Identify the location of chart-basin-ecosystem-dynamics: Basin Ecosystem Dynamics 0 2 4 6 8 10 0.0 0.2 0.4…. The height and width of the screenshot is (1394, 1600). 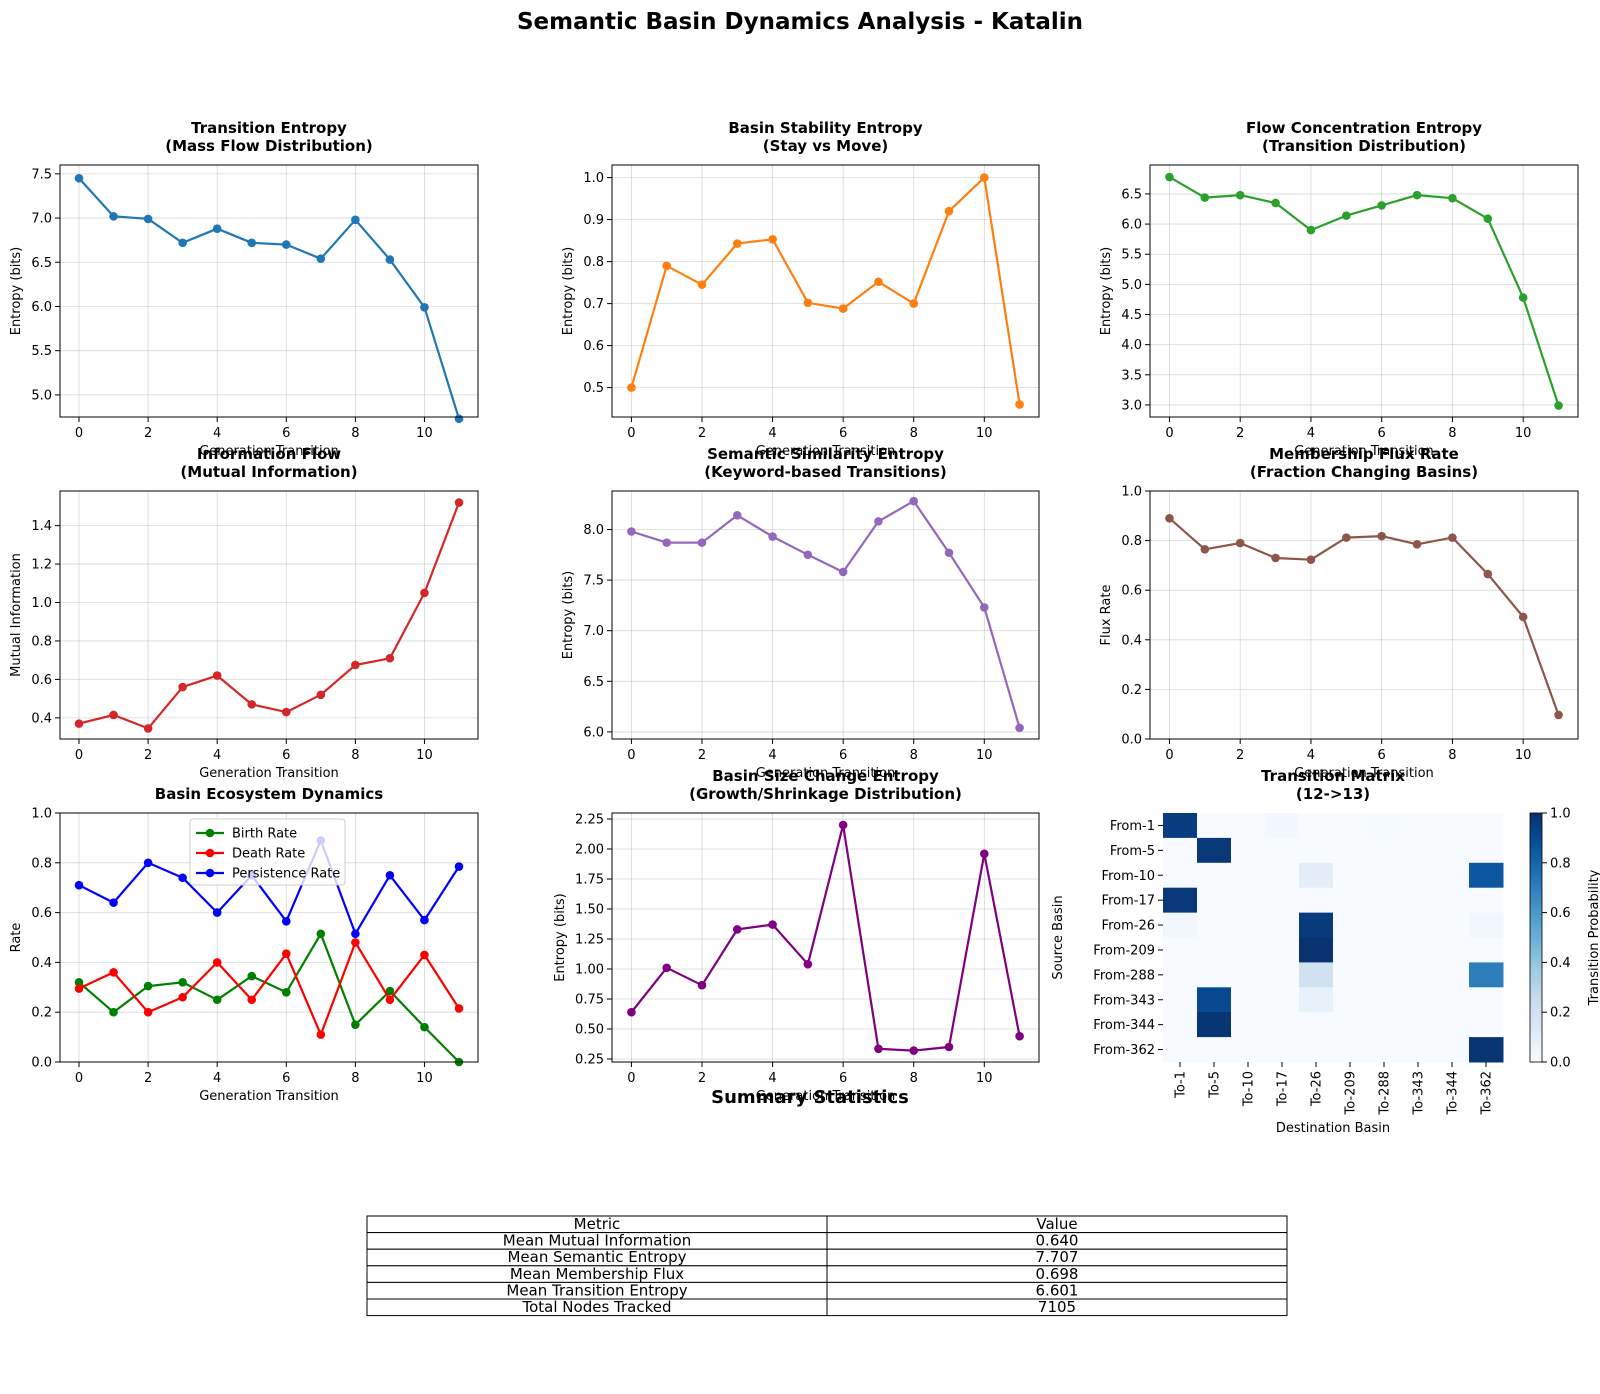
(244, 944).